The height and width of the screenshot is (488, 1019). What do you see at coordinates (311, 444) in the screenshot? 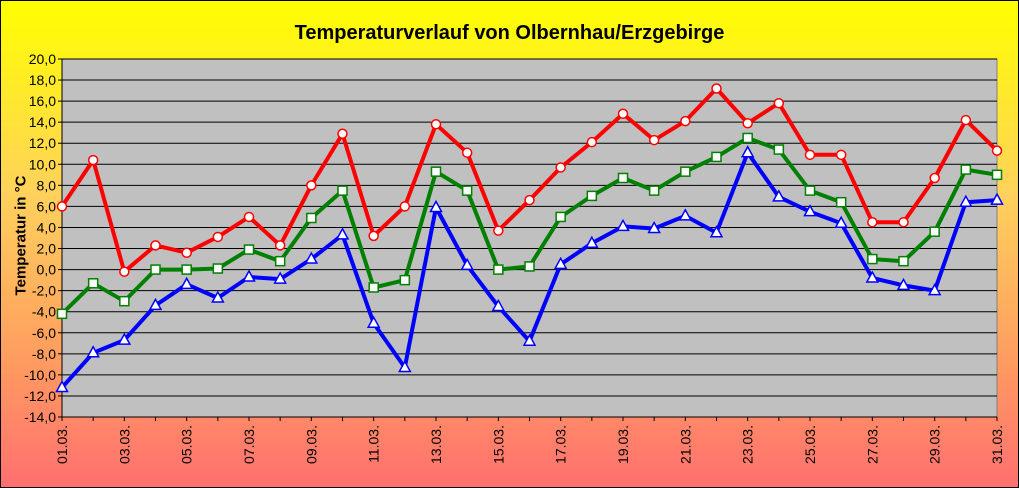
I see `x-tick-label: 09.03.` at bounding box center [311, 444].